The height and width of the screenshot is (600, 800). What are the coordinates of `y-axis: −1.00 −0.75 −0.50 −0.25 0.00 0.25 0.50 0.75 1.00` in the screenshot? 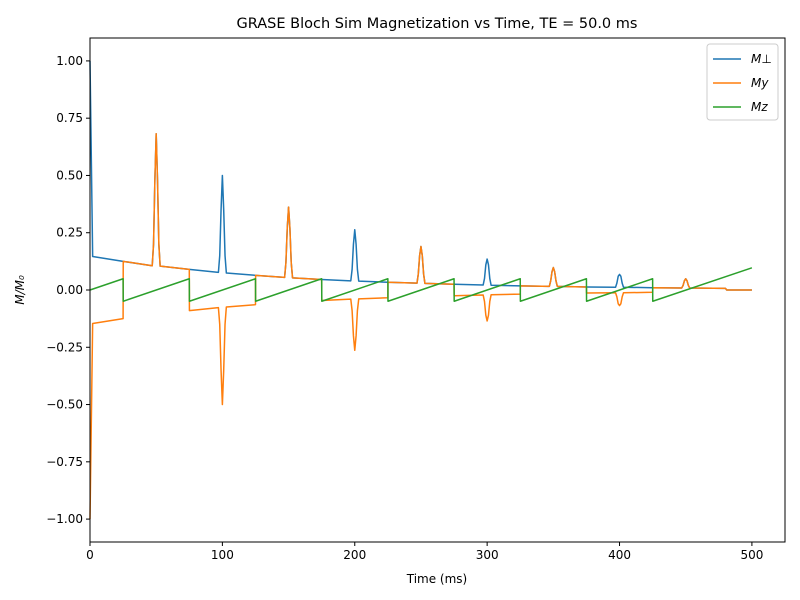 It's located at (68, 290).